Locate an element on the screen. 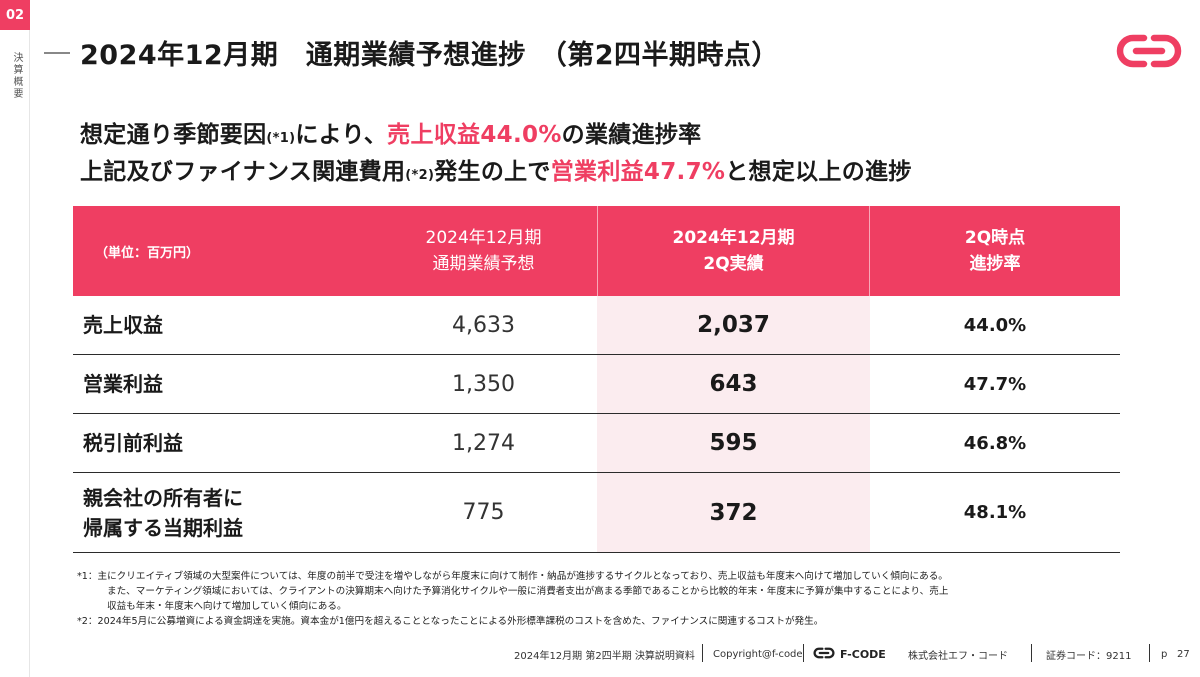 The height and width of the screenshot is (677, 1200). forecast-value: 775 is located at coordinates (483, 512).